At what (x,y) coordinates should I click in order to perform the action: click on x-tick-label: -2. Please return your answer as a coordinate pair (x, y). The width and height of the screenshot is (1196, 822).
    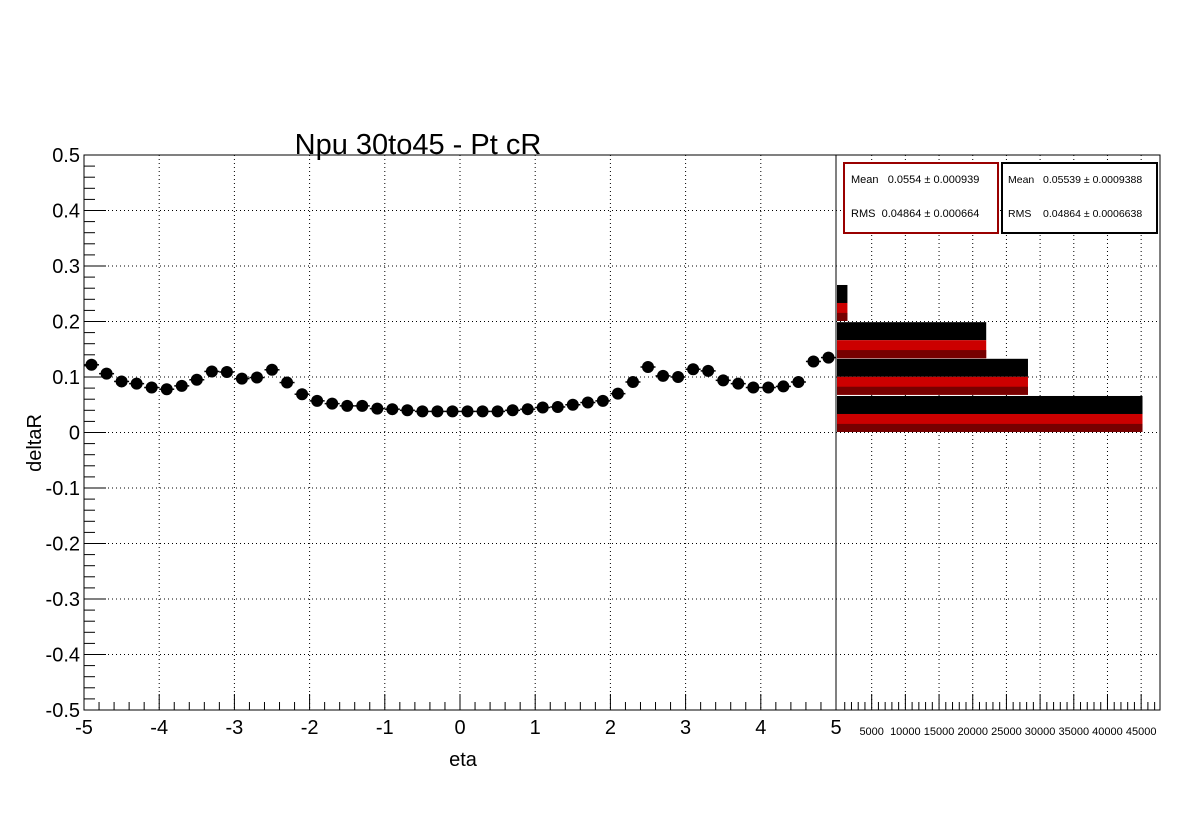
    Looking at the image, I should click on (310, 728).